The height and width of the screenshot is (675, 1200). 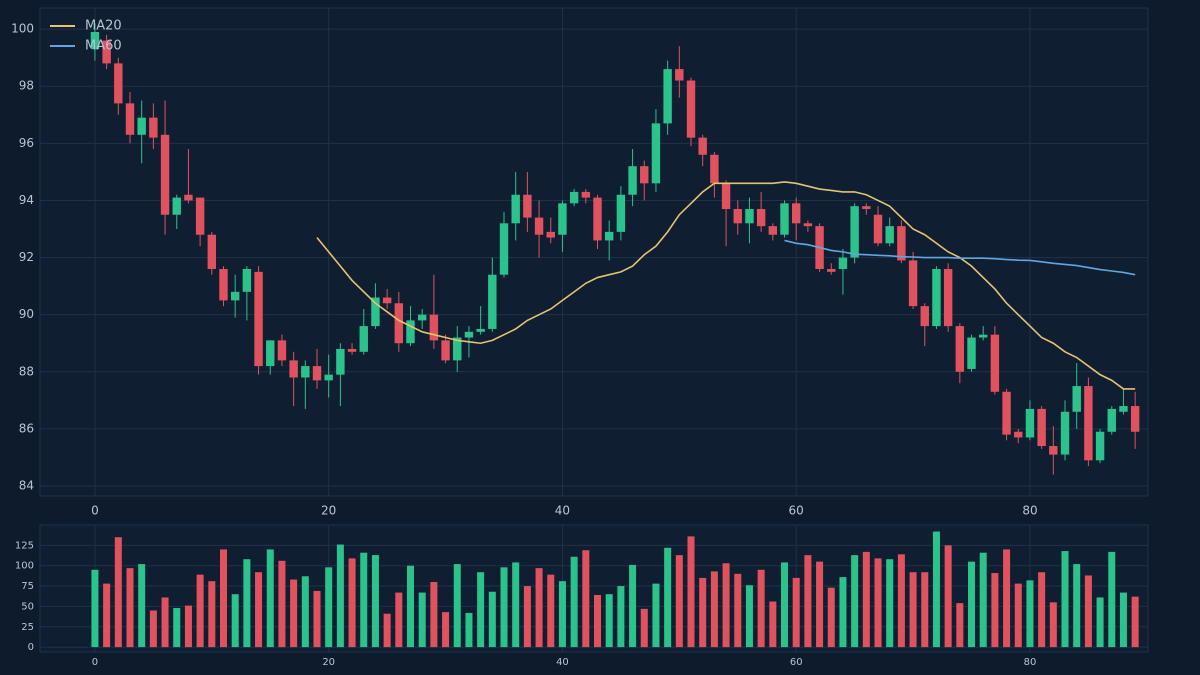 I want to click on volume-y-tick-label: 100, so click(x=24, y=566).